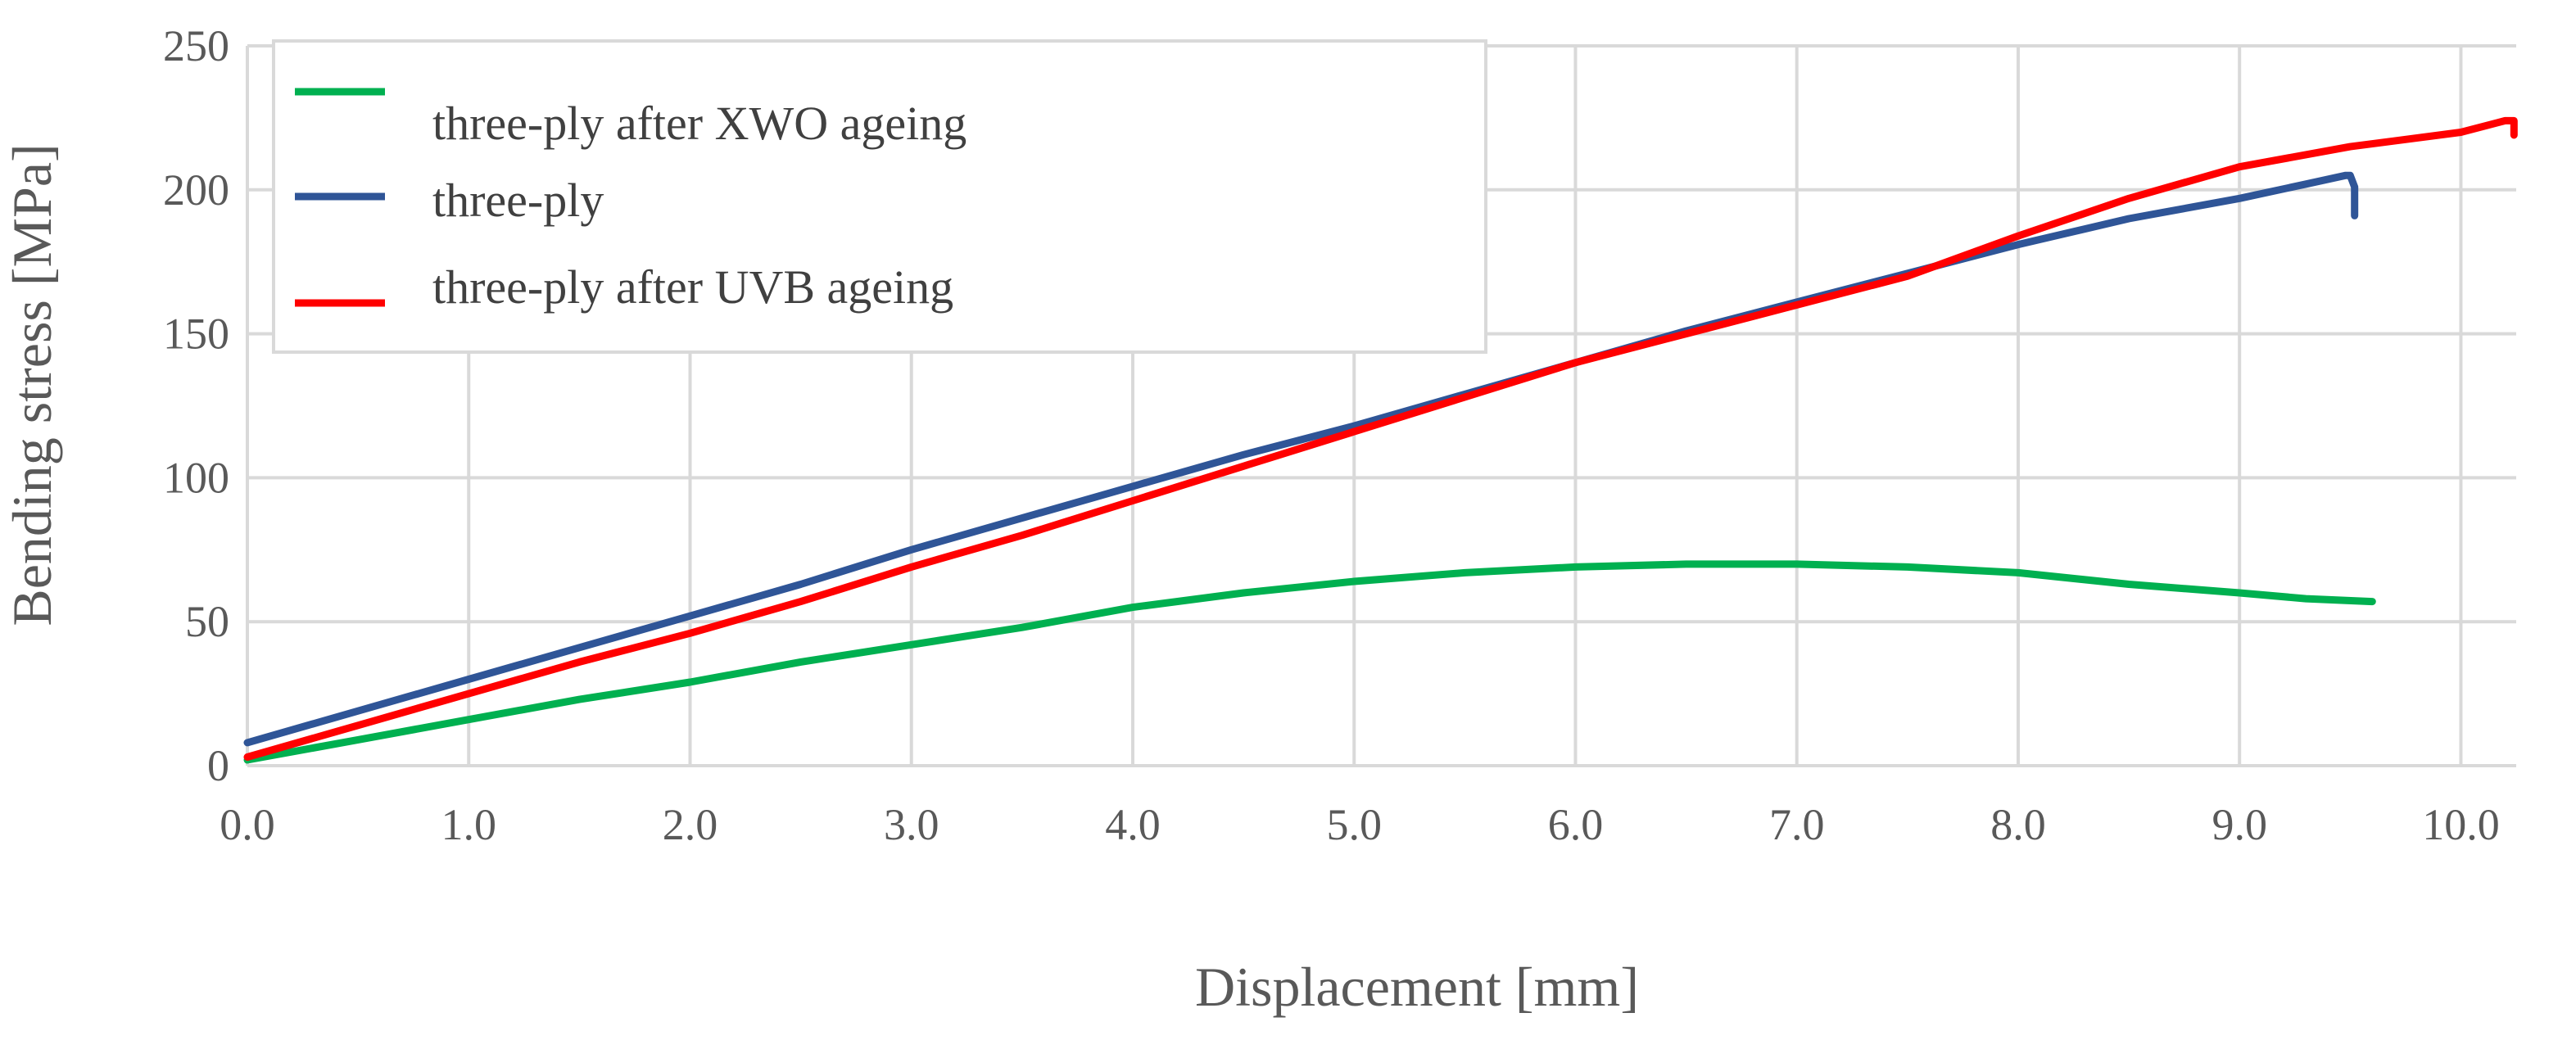 The image size is (2576, 1040). What do you see at coordinates (1417, 987) in the screenshot?
I see `x-axis-title: Displacement [mm]` at bounding box center [1417, 987].